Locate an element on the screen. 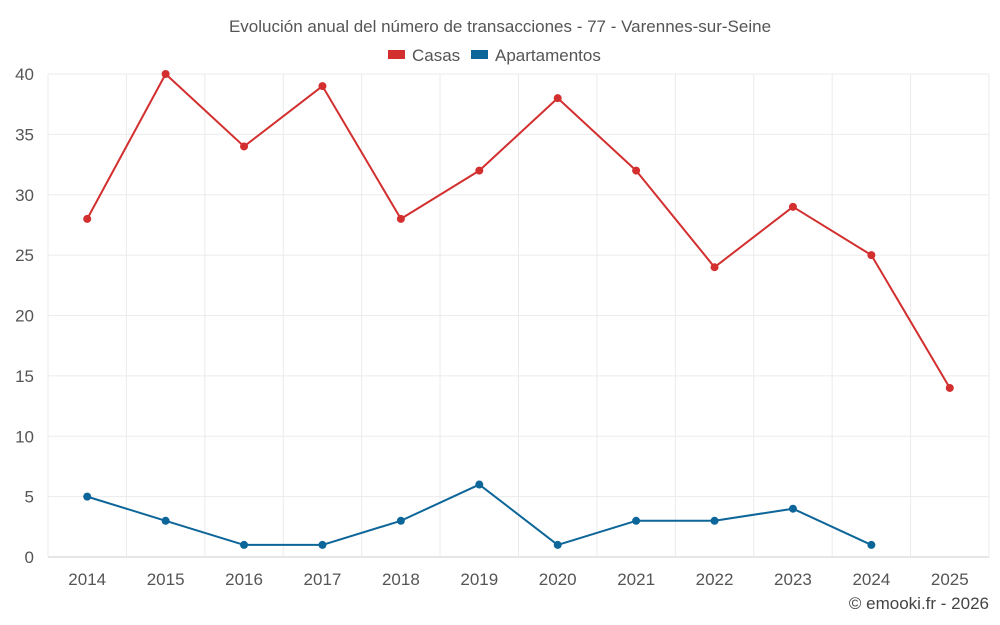 This screenshot has height=625, width=1000. x-tick-label: 2015 is located at coordinates (166, 579).